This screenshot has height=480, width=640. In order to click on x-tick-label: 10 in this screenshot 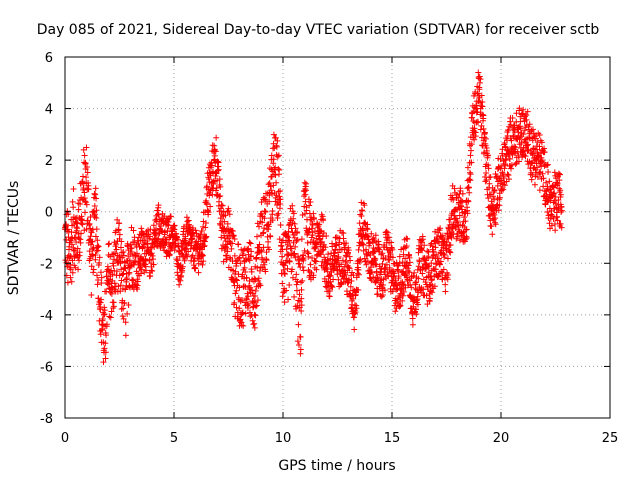, I will do `click(283, 438)`.